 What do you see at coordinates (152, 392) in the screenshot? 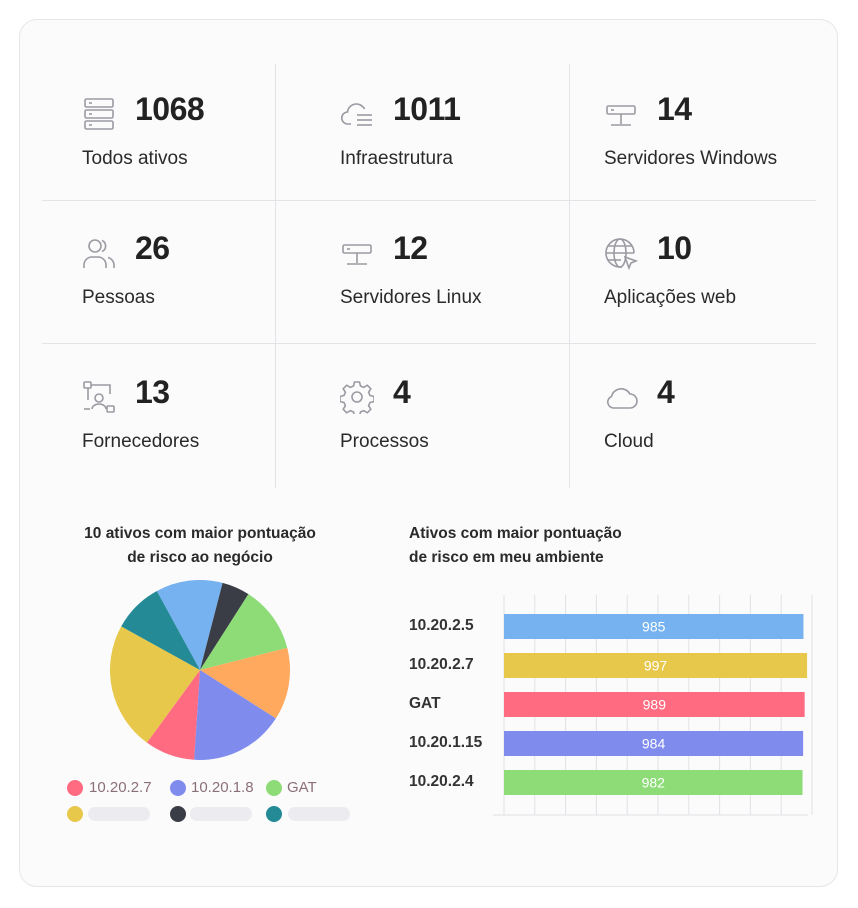
I see `stat-count: 13` at bounding box center [152, 392].